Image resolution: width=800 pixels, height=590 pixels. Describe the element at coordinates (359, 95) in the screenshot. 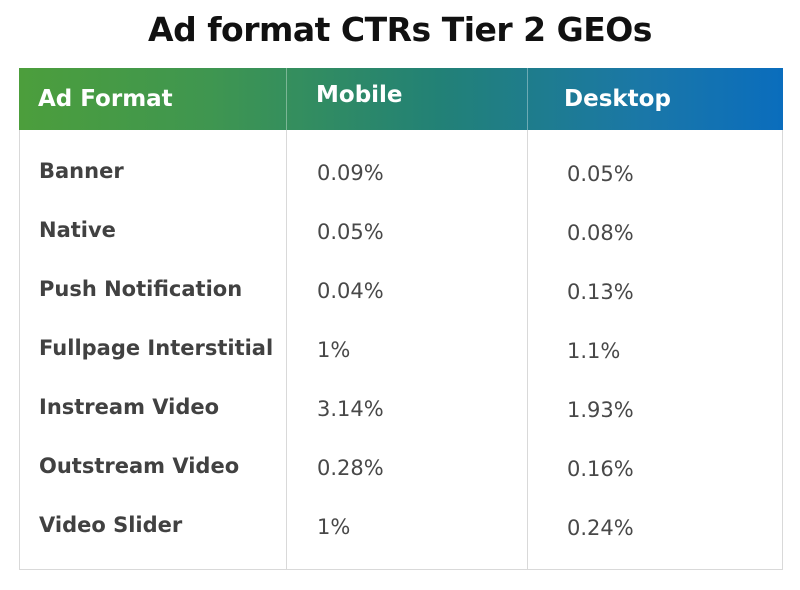

I see `header-mobile: Mobile` at that location.